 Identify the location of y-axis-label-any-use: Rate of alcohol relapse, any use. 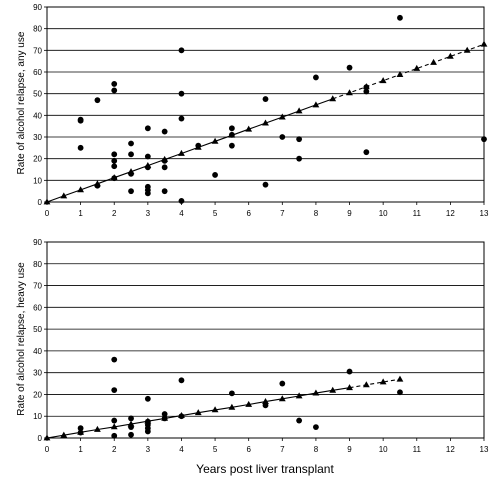
(21, 102).